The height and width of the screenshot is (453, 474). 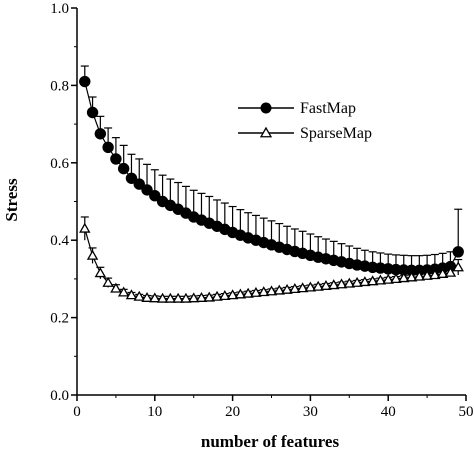 What do you see at coordinates (77, 412) in the screenshot?
I see `x-tick-label: 0` at bounding box center [77, 412].